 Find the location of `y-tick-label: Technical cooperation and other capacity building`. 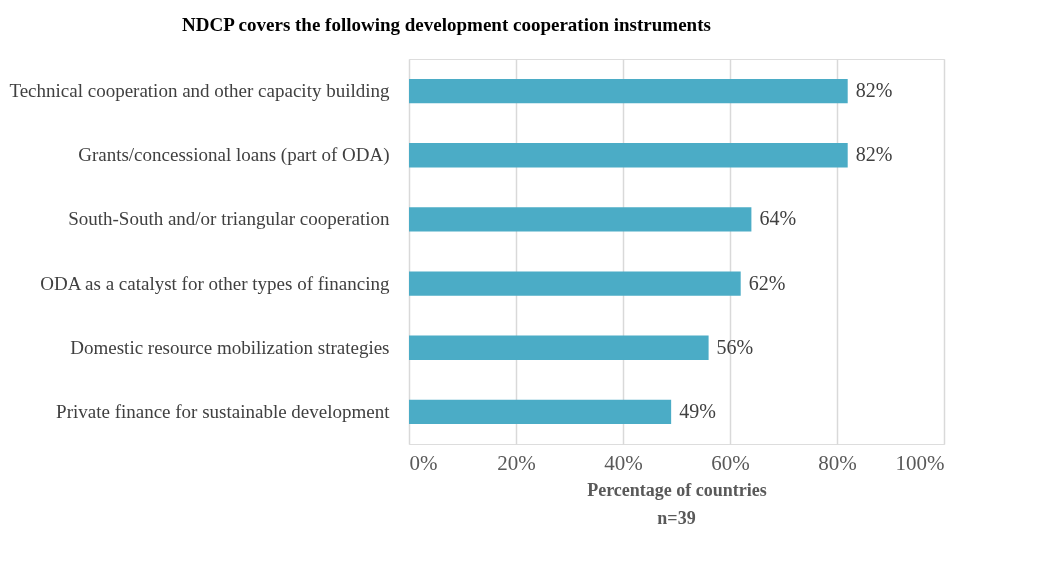

y-tick-label: Technical cooperation and other capacity building is located at coordinates (199, 91).